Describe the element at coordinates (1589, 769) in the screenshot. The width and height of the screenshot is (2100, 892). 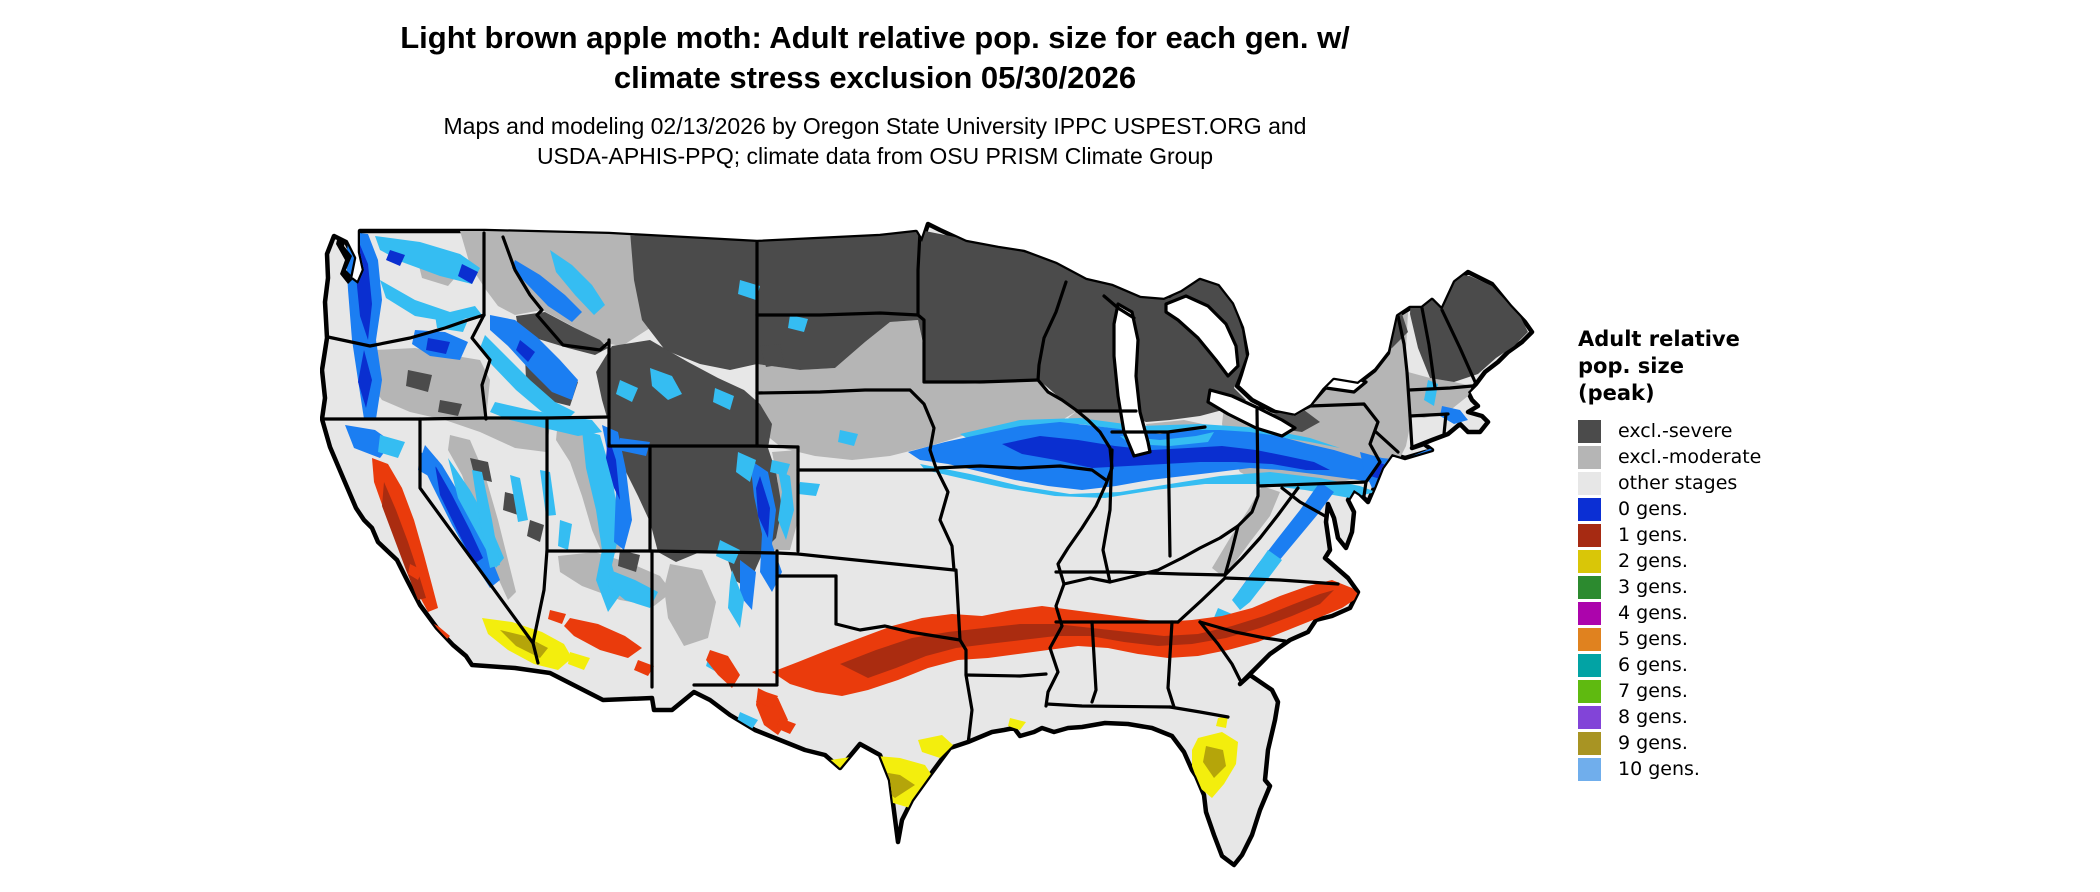
I see `legend-swatch-10-gens` at that location.